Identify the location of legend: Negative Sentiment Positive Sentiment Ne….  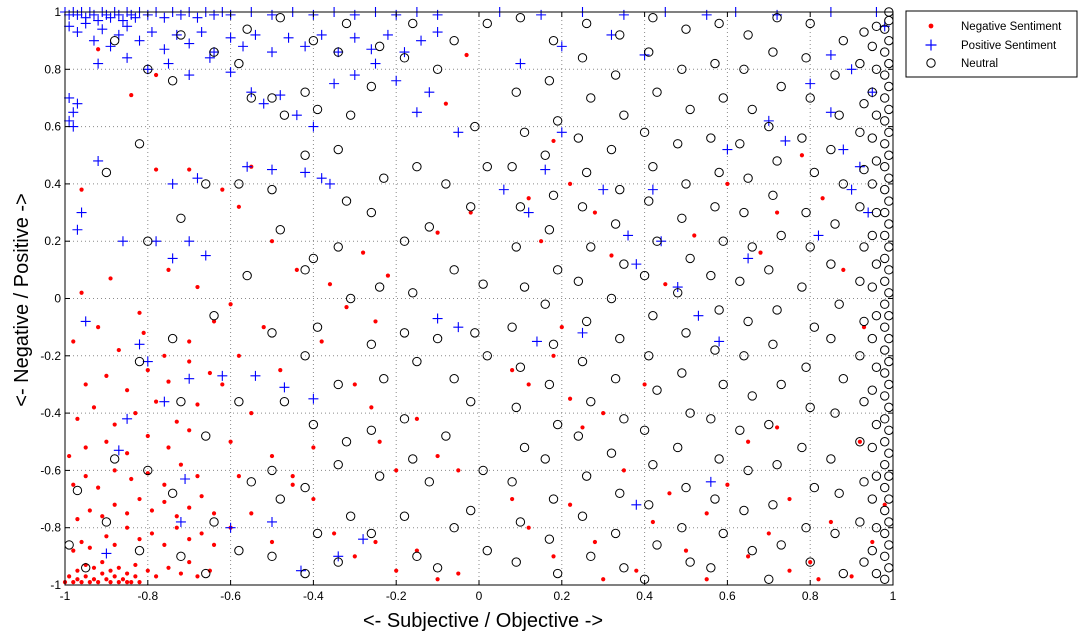
(991, 44).